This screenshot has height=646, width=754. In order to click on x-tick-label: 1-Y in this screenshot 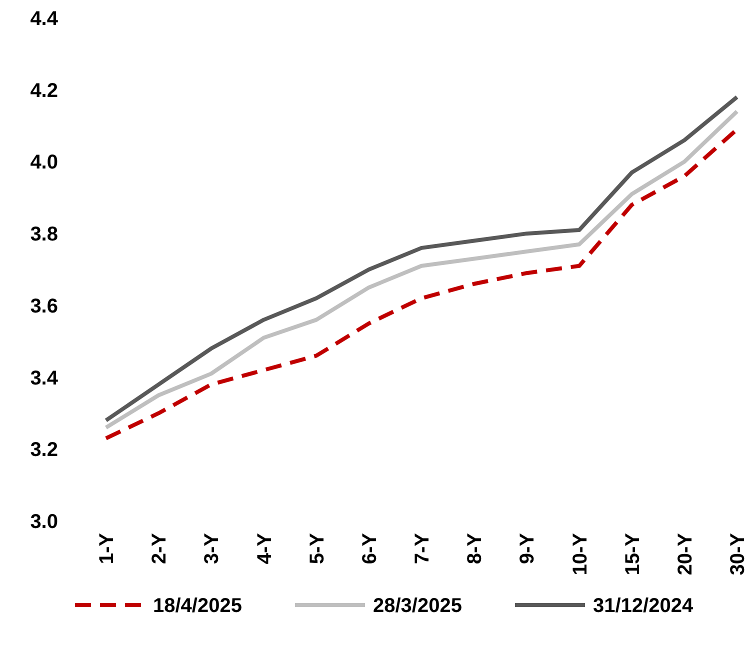, I will do `click(107, 548)`.